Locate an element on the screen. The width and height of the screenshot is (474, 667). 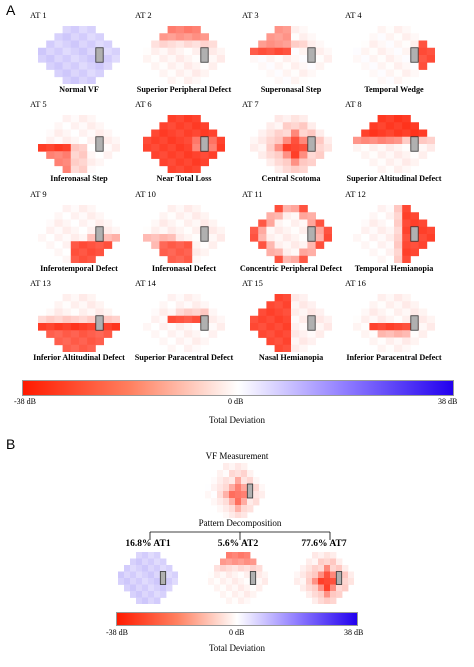
colorbar-b-min: -38 dB is located at coordinates (117, 632).